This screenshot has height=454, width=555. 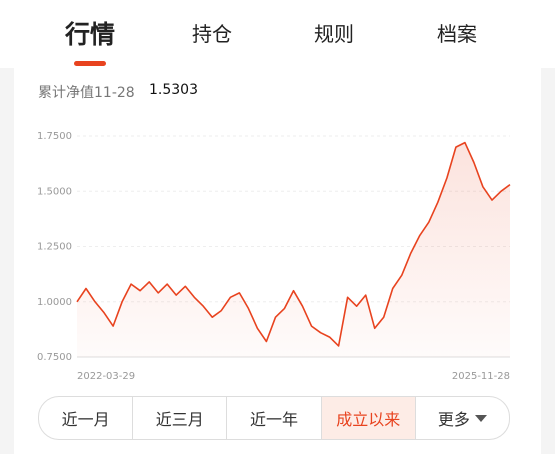 What do you see at coordinates (481, 376) in the screenshot?
I see `x-tick-label: 2025-11-28` at bounding box center [481, 376].